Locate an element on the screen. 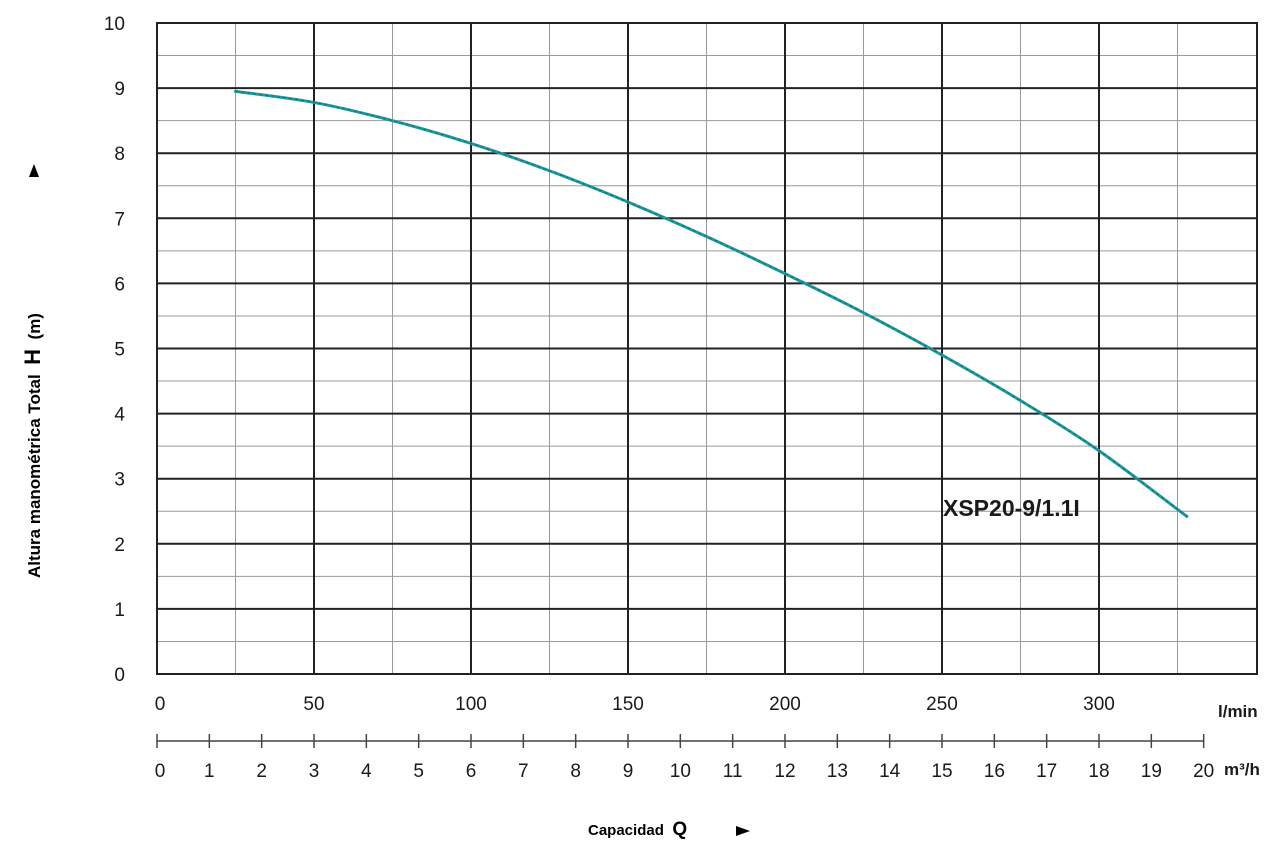  y-tick-label: 2 is located at coordinates (119, 545).